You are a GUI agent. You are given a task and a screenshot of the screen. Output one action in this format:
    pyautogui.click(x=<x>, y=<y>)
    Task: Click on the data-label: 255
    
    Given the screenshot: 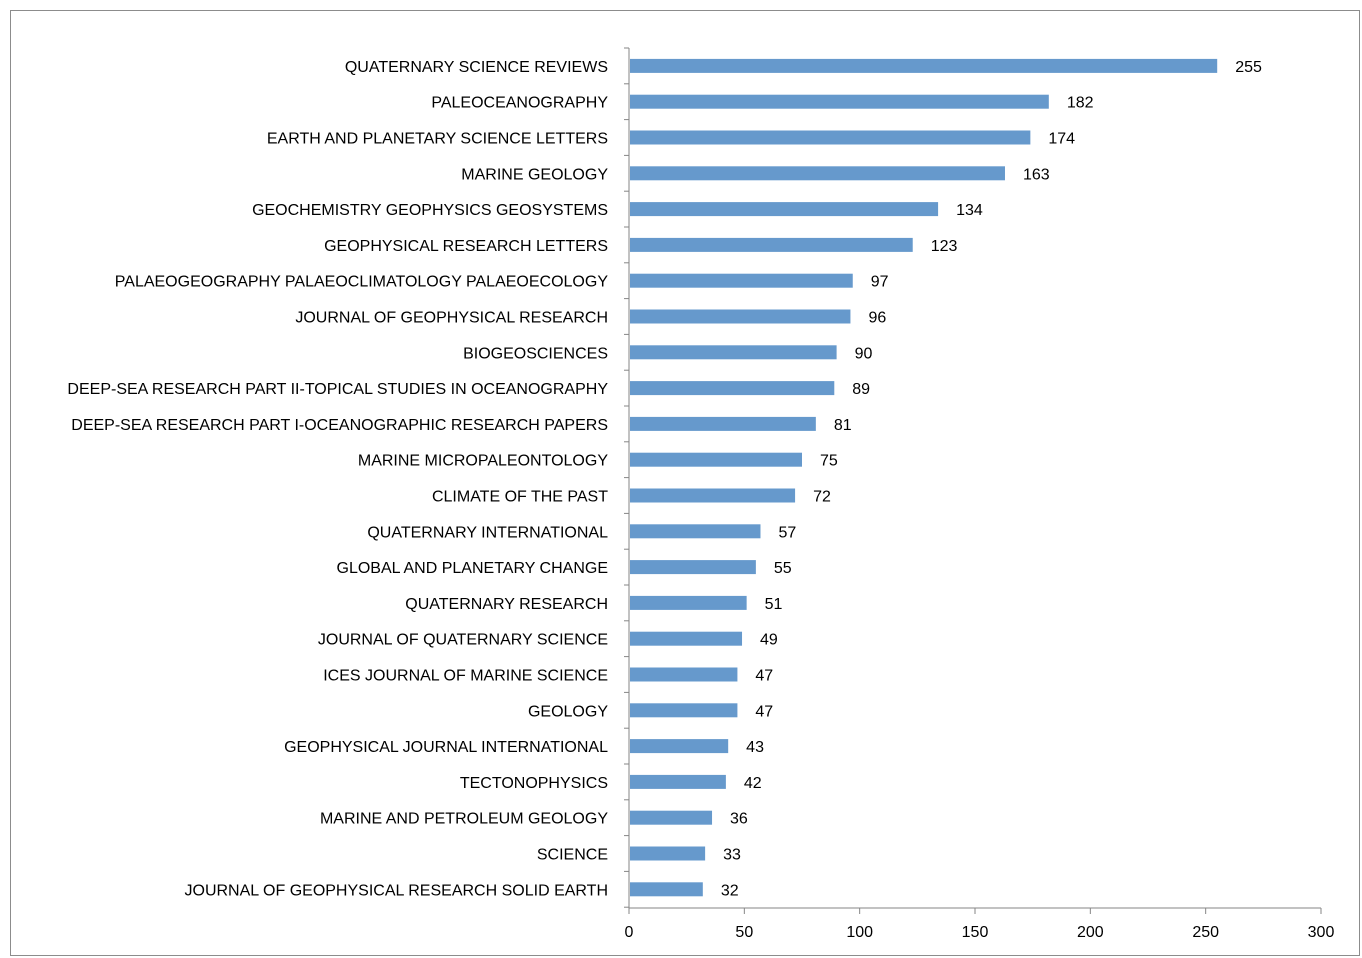 What is the action you would take?
    pyautogui.click(x=1248, y=67)
    